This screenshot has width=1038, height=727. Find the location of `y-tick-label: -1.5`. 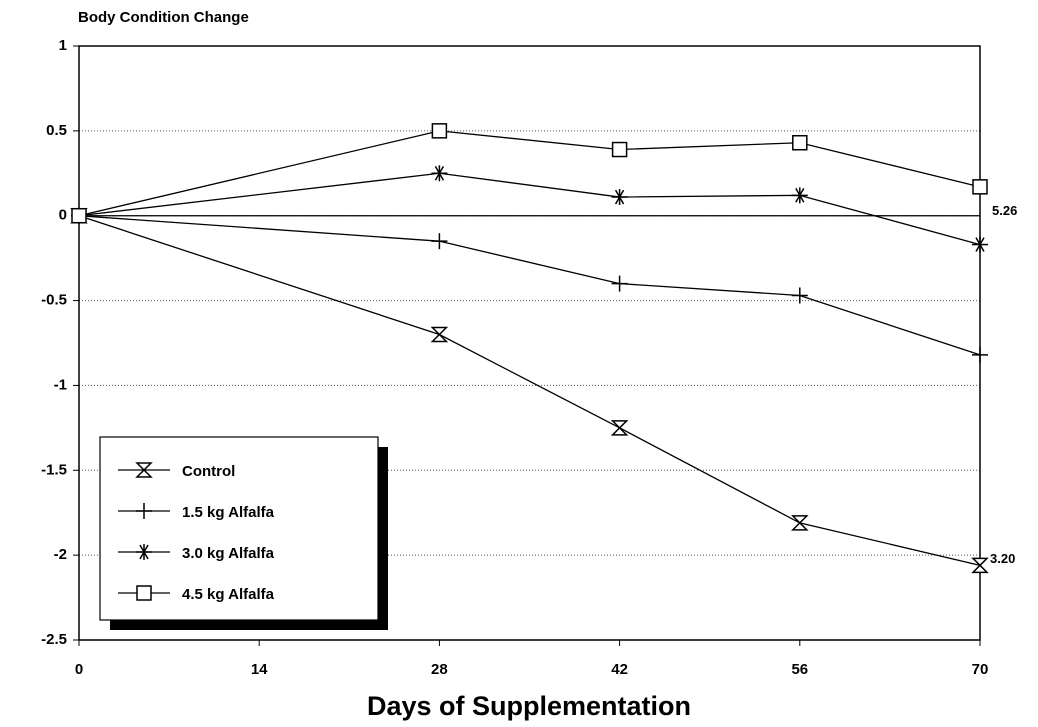

y-tick-label: -1.5 is located at coordinates (54, 469).